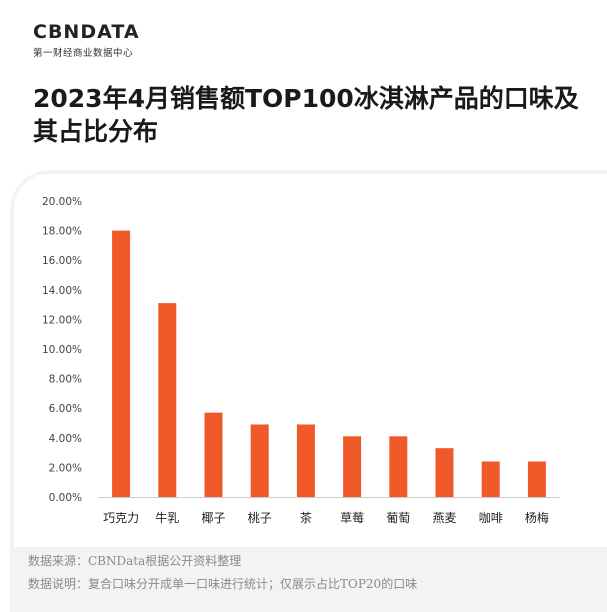 The width and height of the screenshot is (607, 612). Describe the element at coordinates (306, 517) in the screenshot. I see `x-tick-label: 茶` at that location.